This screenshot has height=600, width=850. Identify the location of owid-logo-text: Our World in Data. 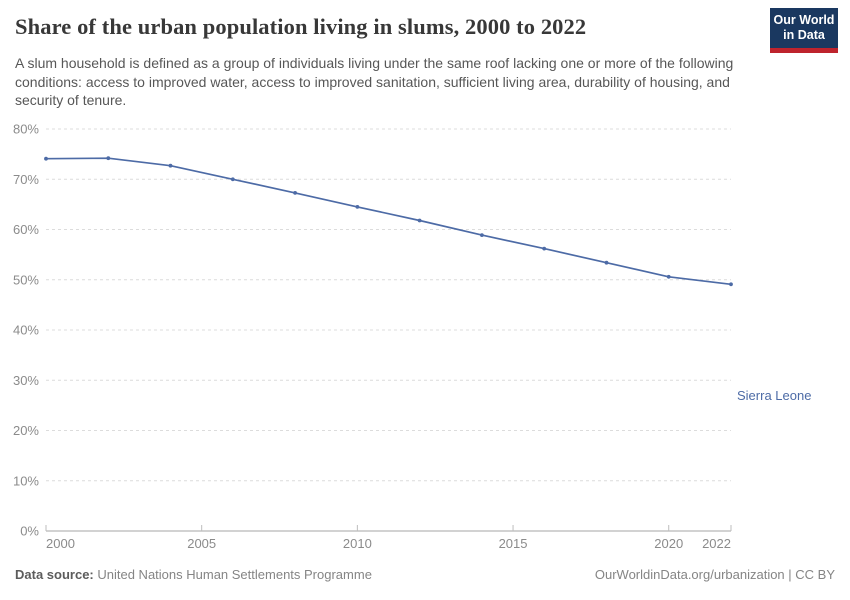
(804, 28).